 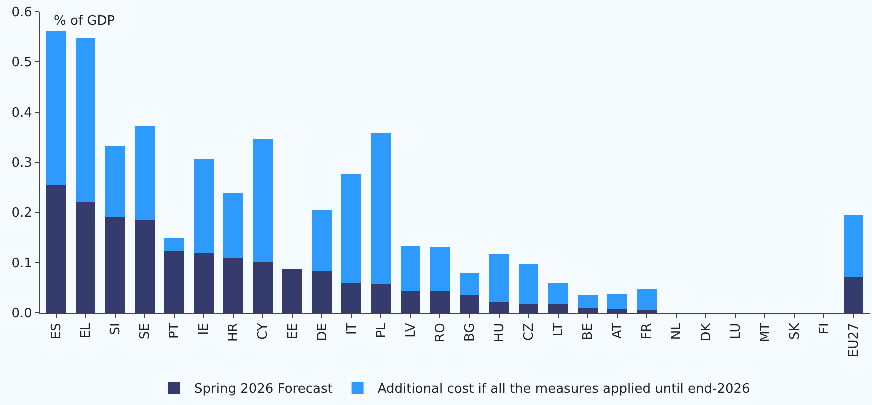 What do you see at coordinates (618, 331) in the screenshot?
I see `x-tick-label: AT` at bounding box center [618, 331].